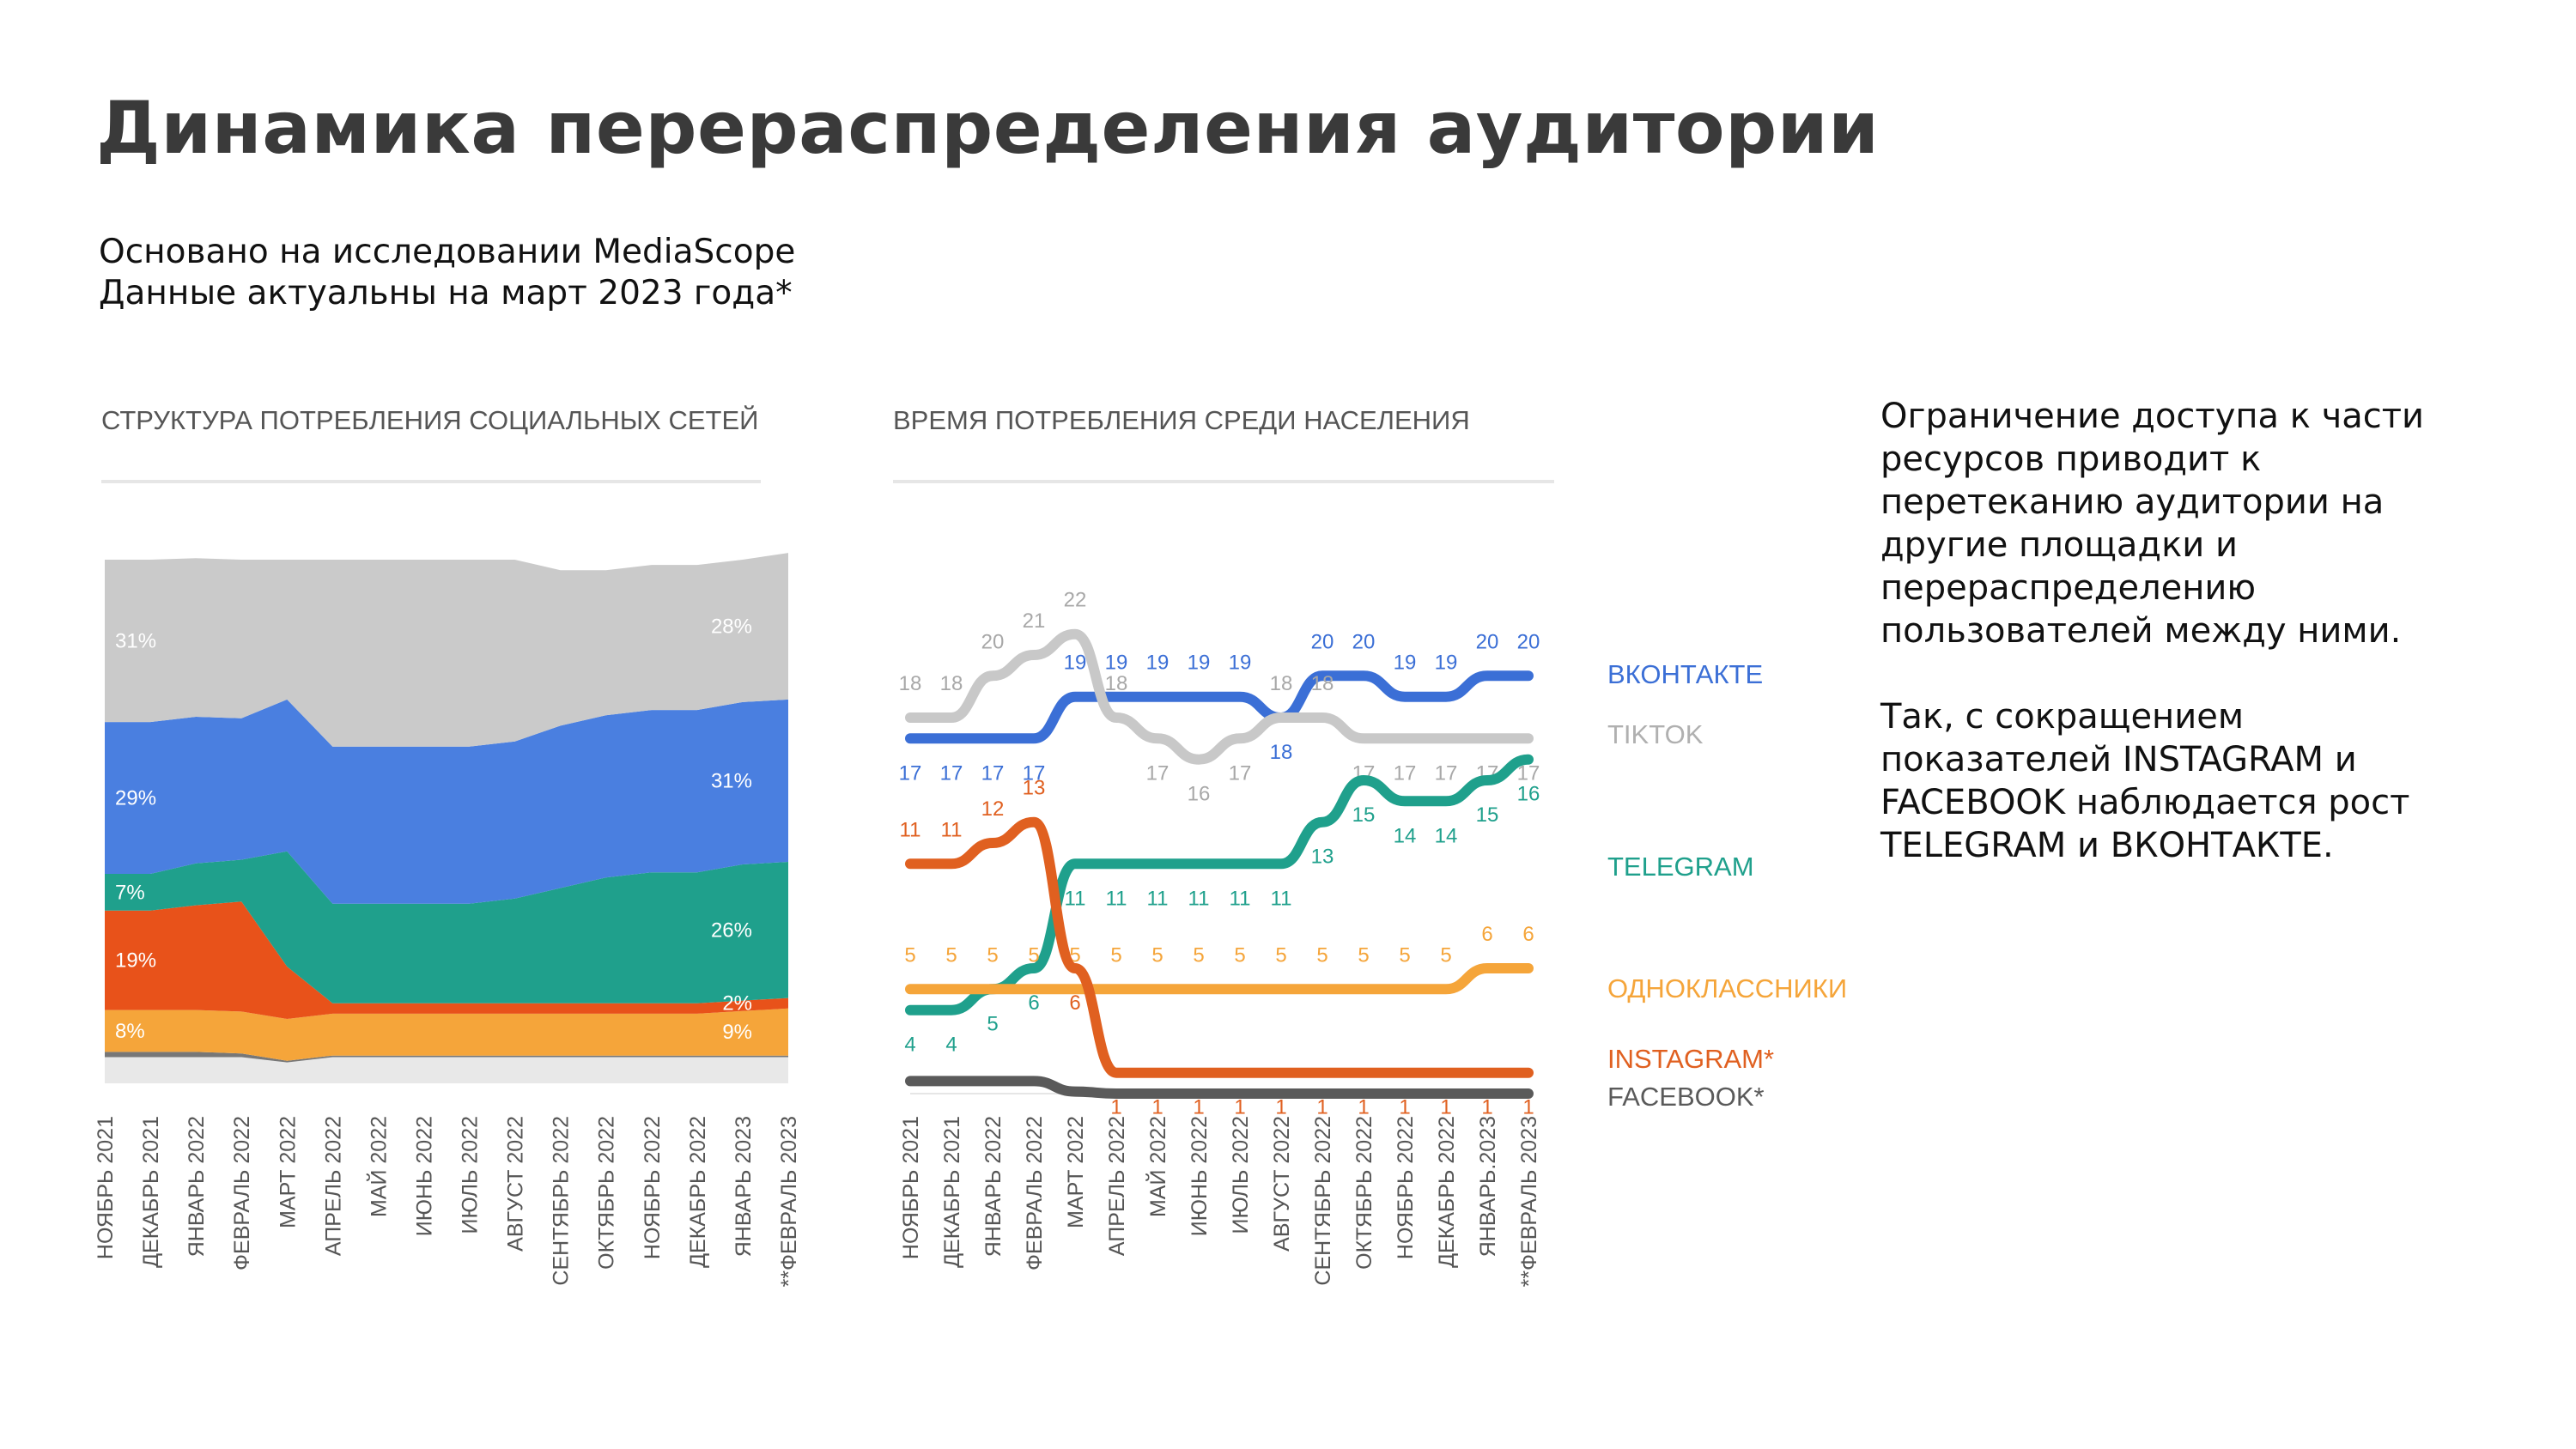  I want to click on dlabel-вконтакте-13: 19, so click(1447, 663).